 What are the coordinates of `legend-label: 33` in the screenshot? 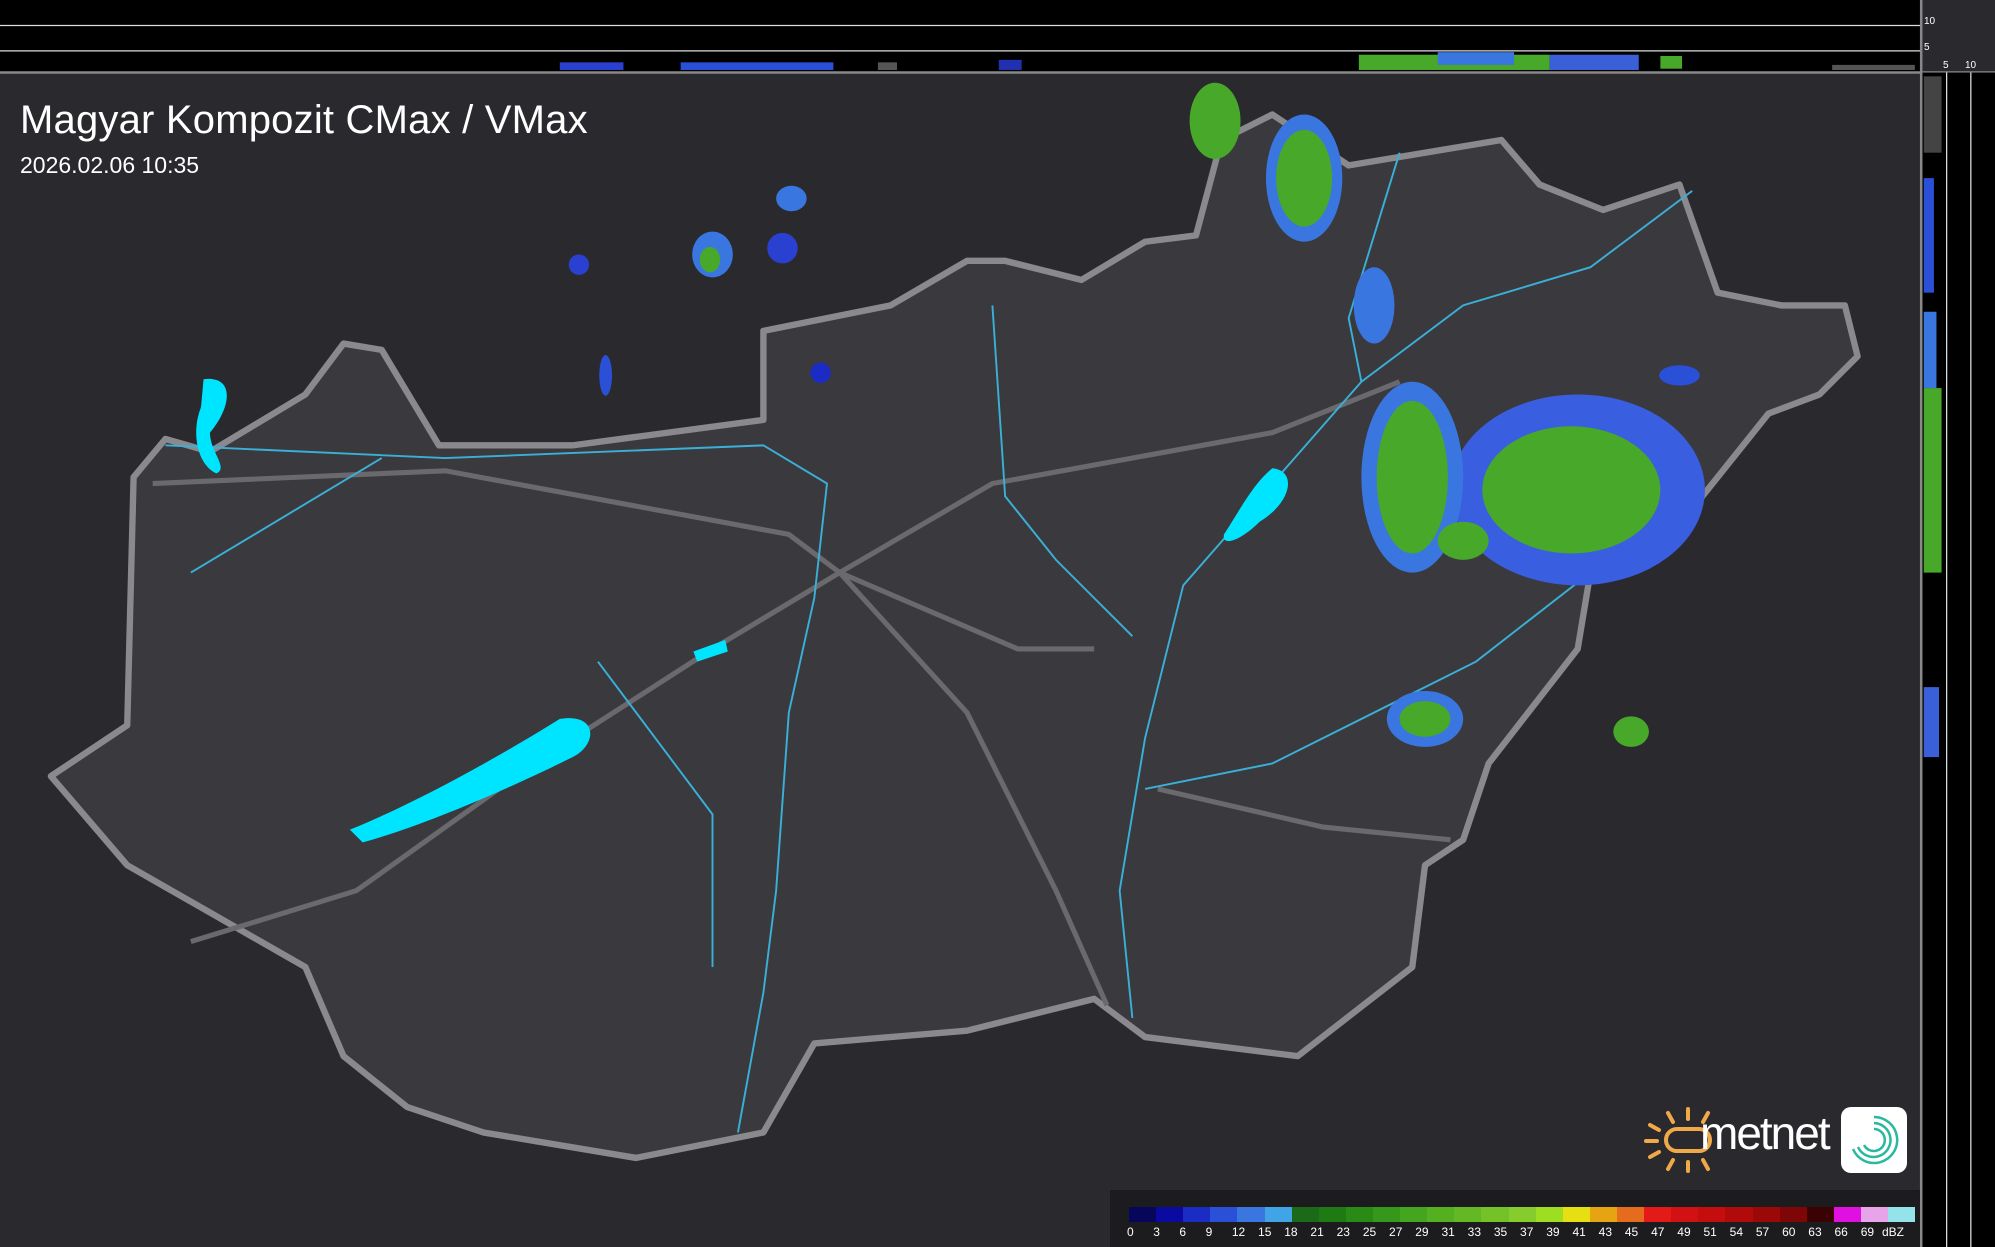 It's located at (1474, 1232).